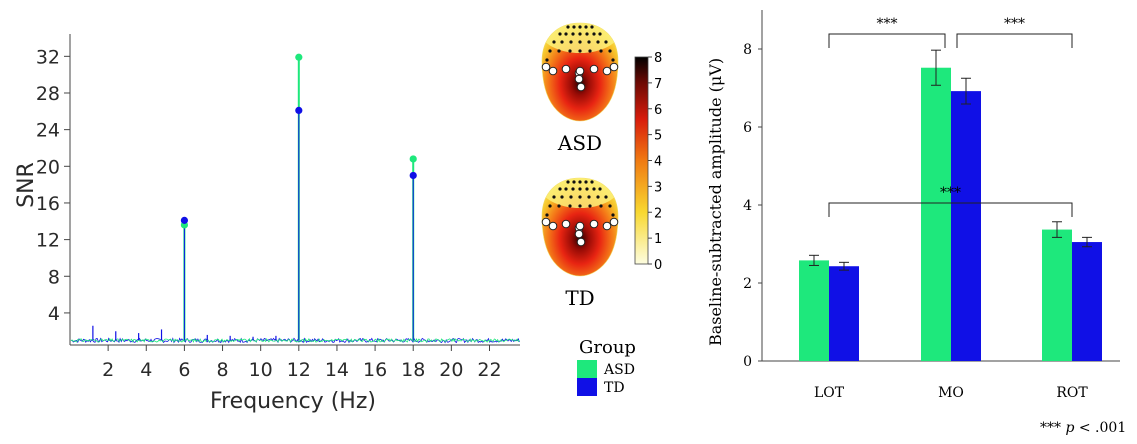  Describe the element at coordinates (658, 58) in the screenshot. I see `colorbar-tick-label: 8` at that location.